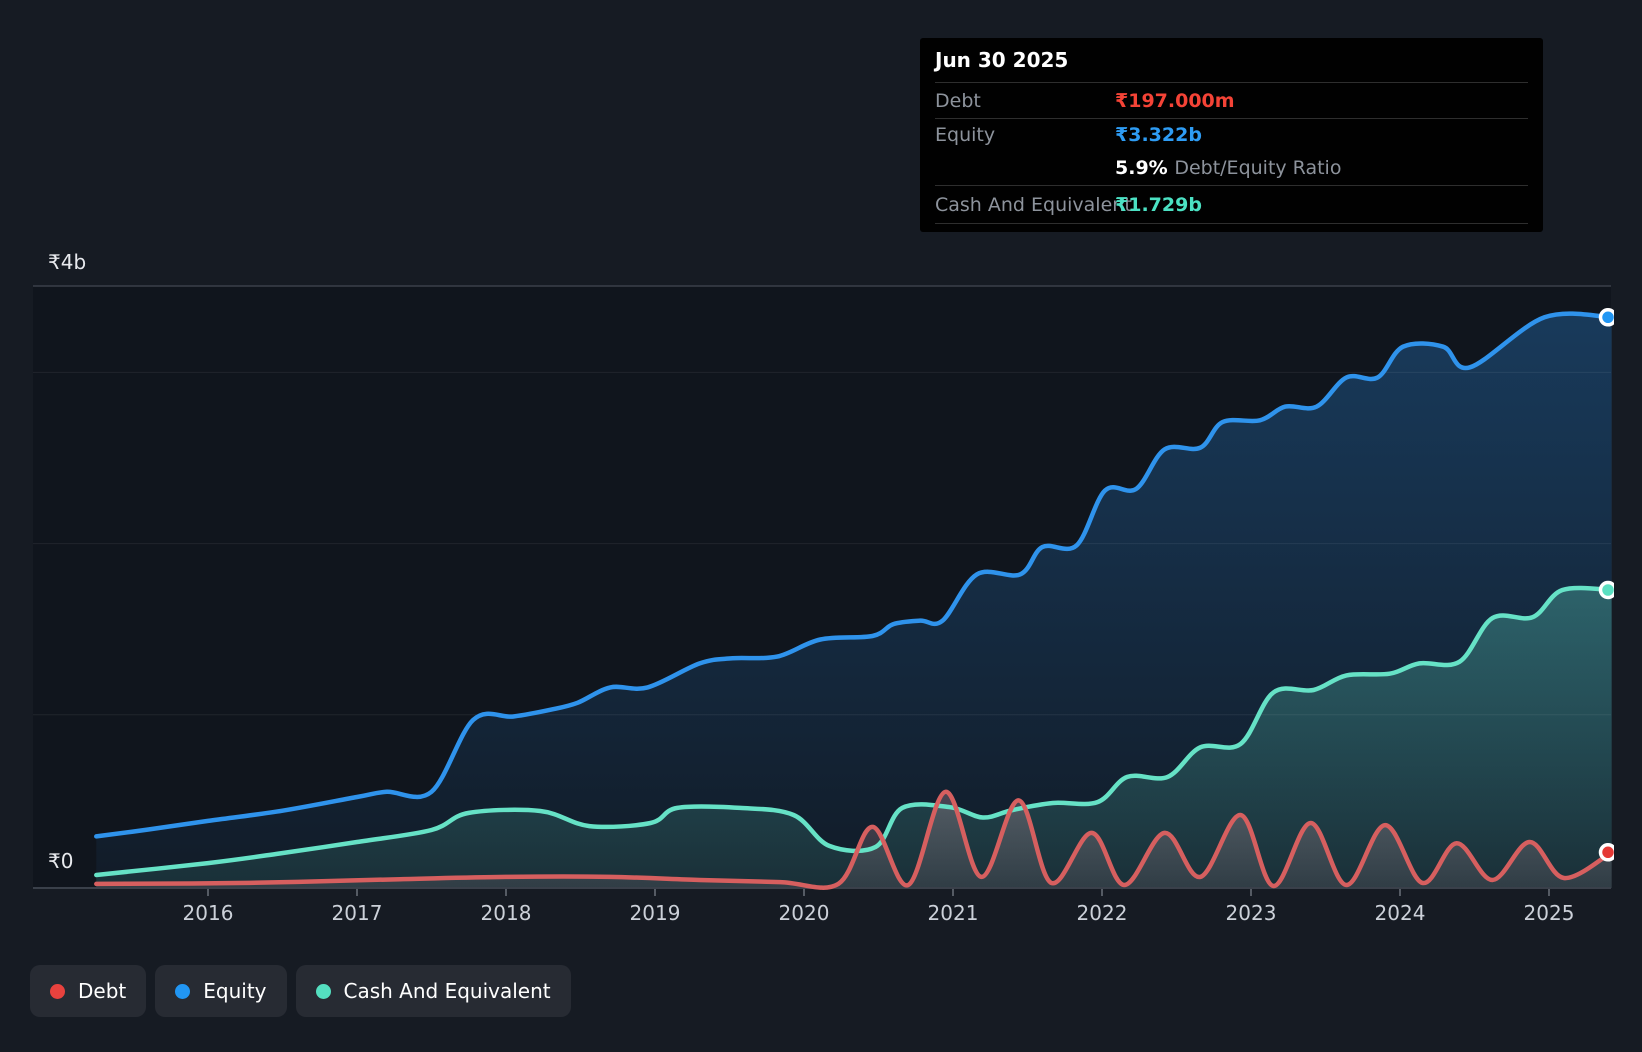  What do you see at coordinates (804, 913) in the screenshot?
I see `x-axis-label-2020: 2020` at bounding box center [804, 913].